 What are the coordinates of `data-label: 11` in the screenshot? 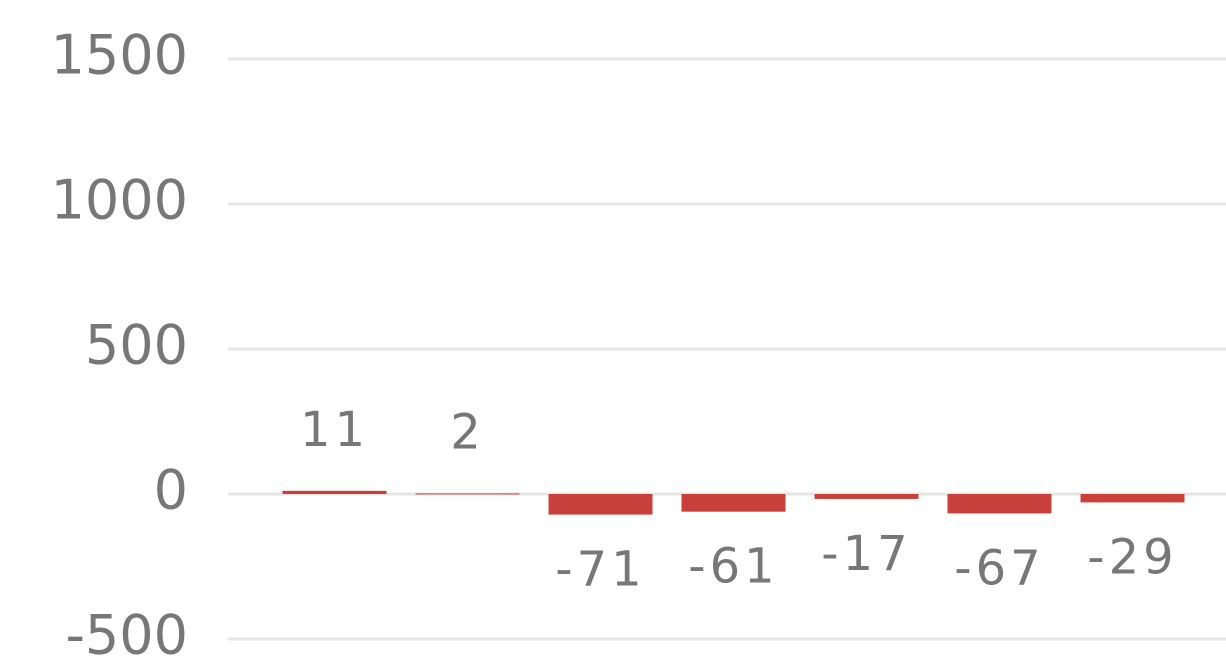 It's located at (334, 430).